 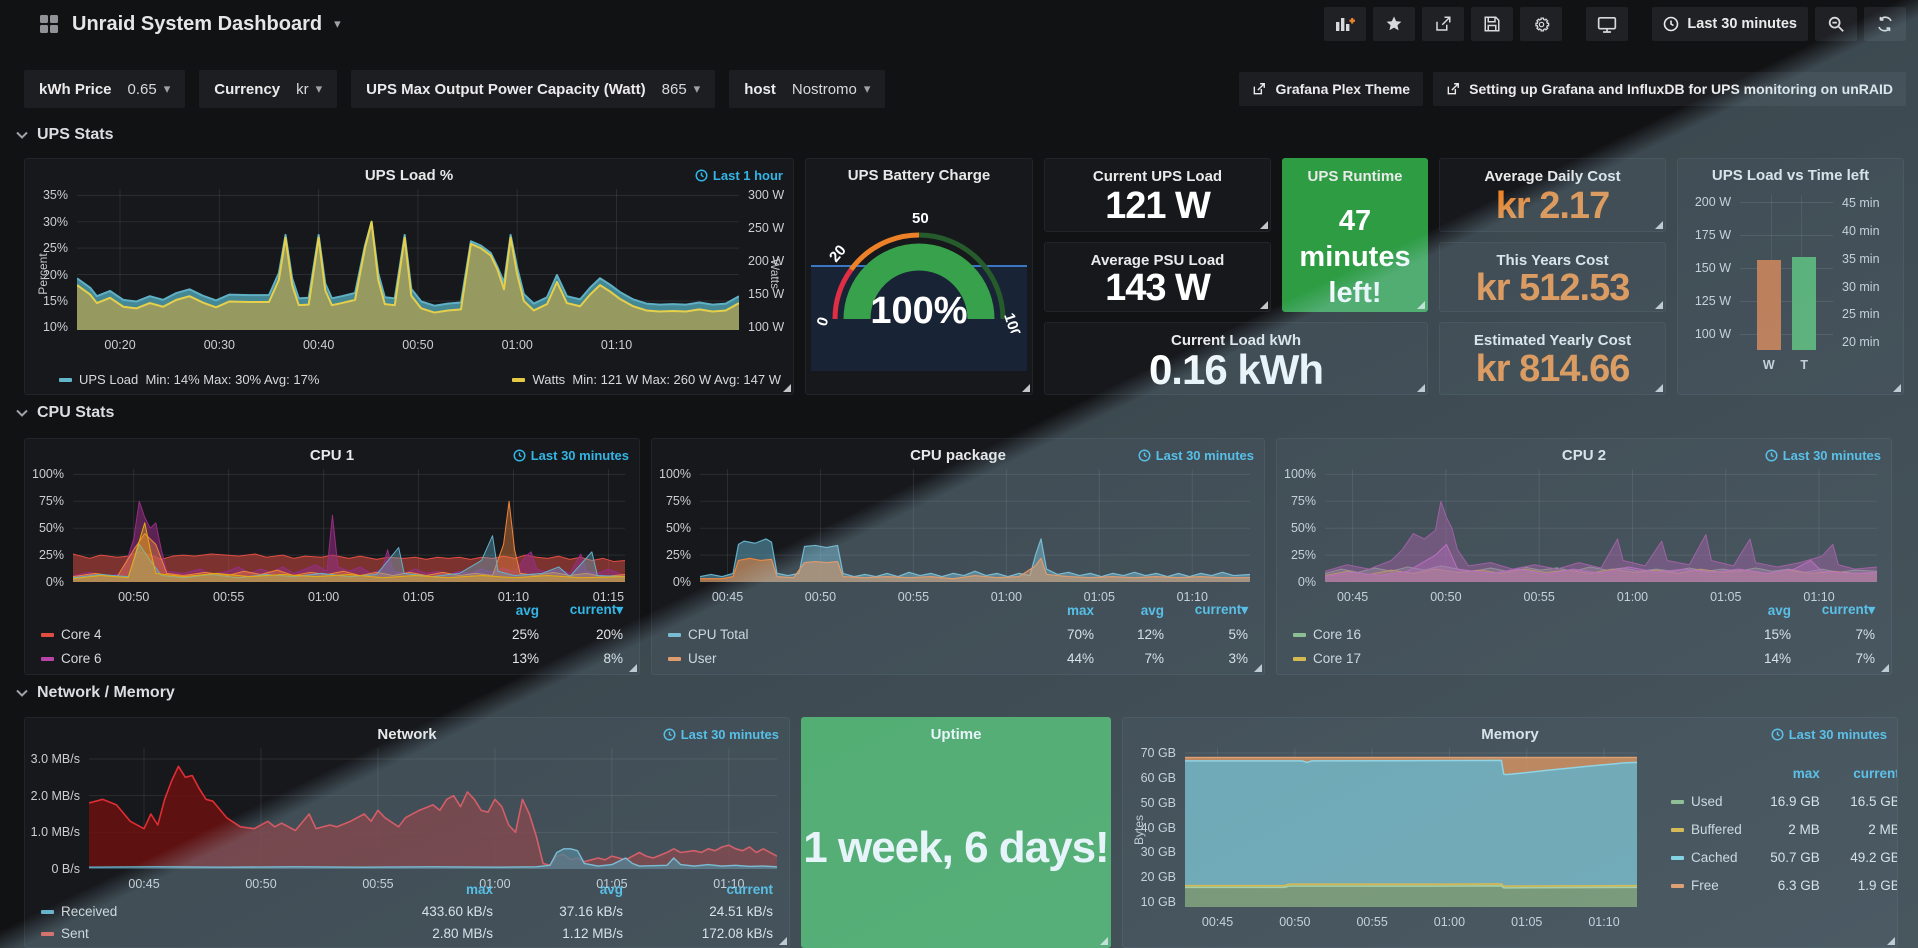 What do you see at coordinates (839, 634) in the screenshot?
I see `legend-item: CPU Total` at bounding box center [839, 634].